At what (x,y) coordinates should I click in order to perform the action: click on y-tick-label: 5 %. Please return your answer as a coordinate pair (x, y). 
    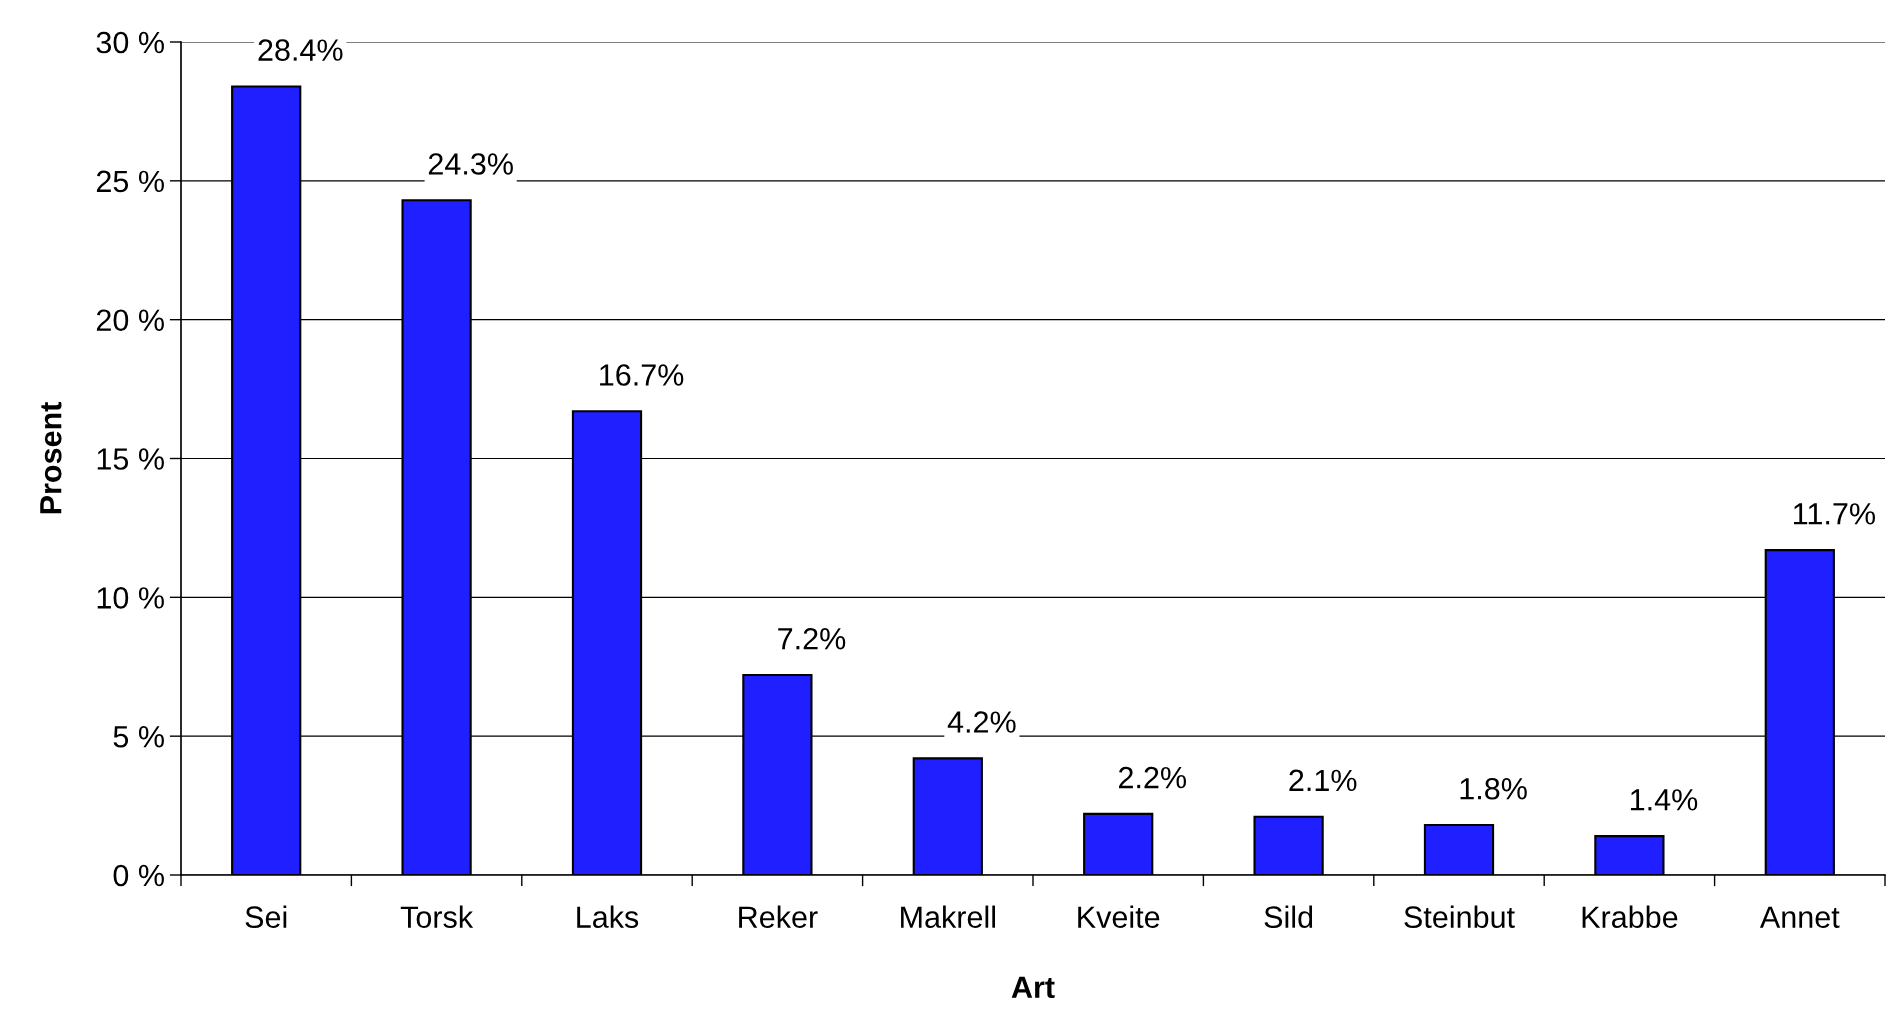
    Looking at the image, I should click on (138, 737).